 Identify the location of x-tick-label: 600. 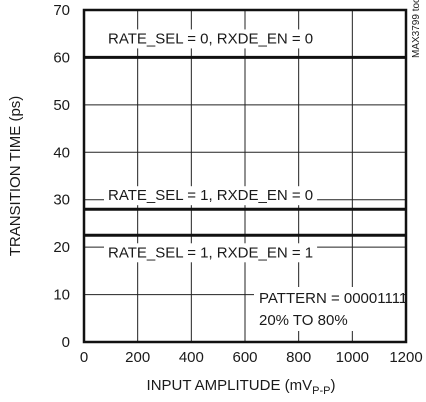
(244, 357).